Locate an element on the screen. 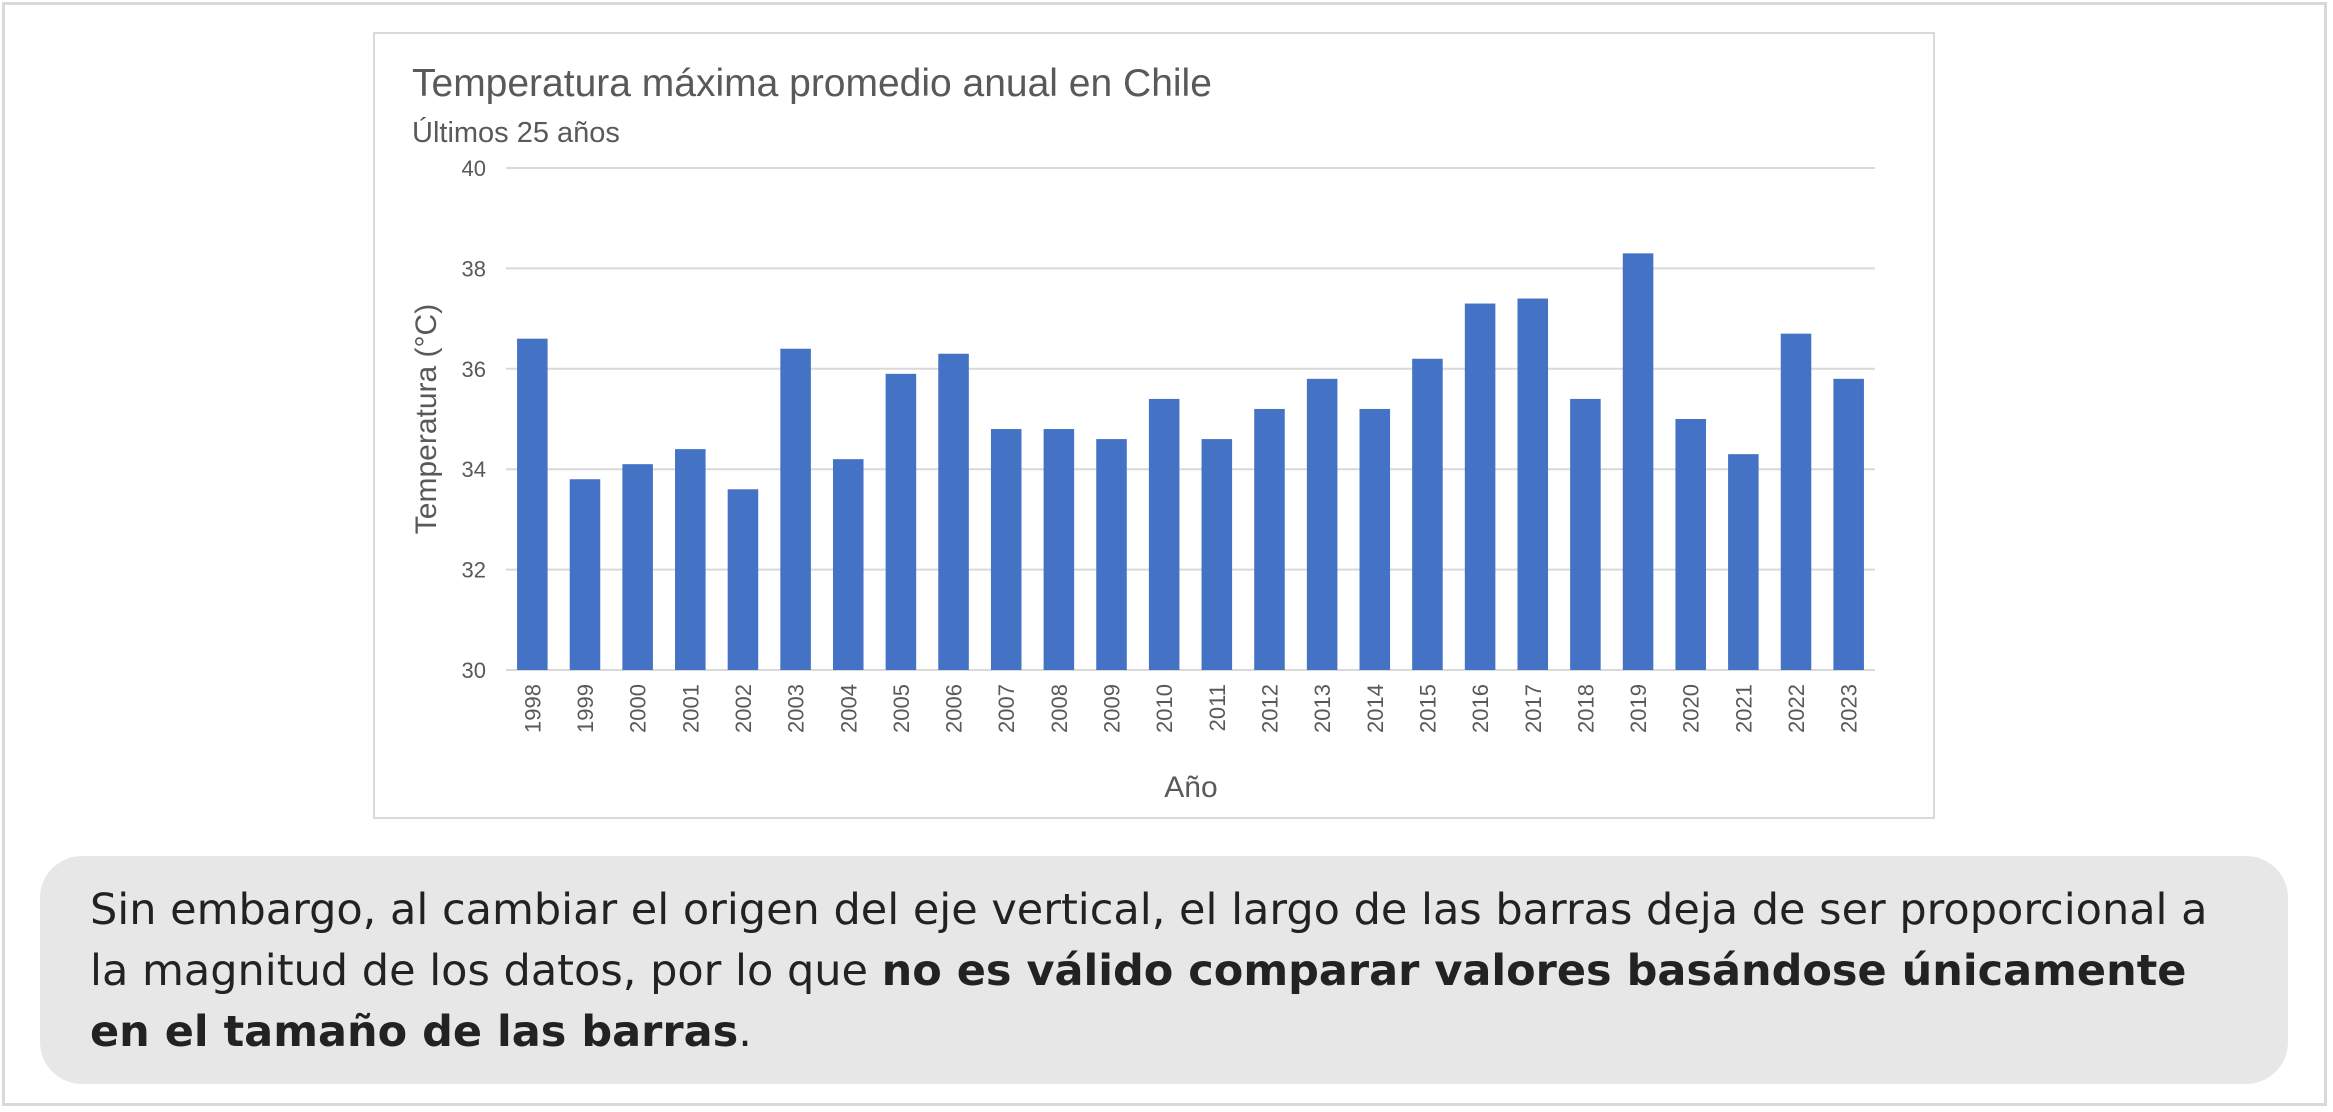 Image resolution: width=2333 pixels, height=1112 pixels. x-tick-label: 2004 is located at coordinates (848, 708).